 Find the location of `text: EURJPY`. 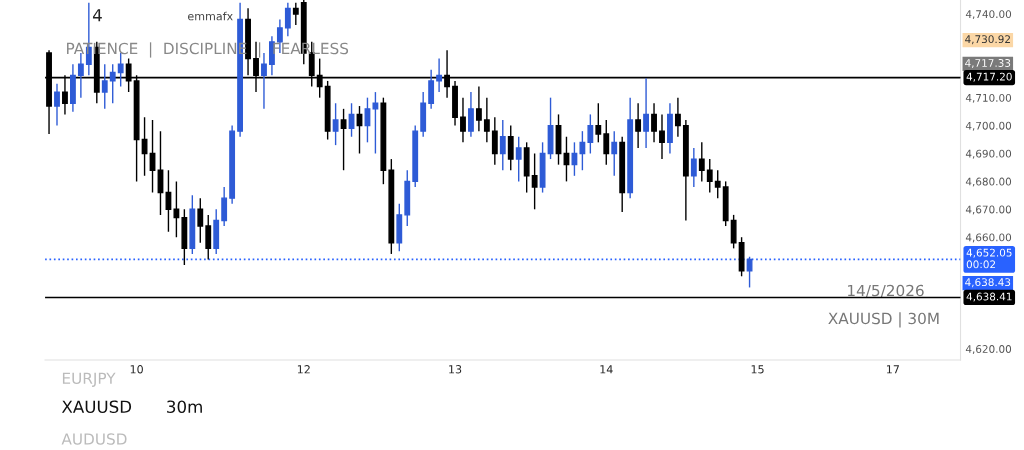

text: EURJPY is located at coordinates (89, 379).